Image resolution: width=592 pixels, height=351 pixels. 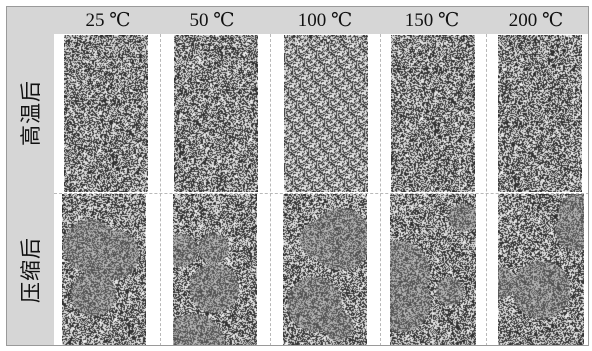 What do you see at coordinates (212, 20) in the screenshot?
I see `column-header-50c: 50 ℃` at bounding box center [212, 20].